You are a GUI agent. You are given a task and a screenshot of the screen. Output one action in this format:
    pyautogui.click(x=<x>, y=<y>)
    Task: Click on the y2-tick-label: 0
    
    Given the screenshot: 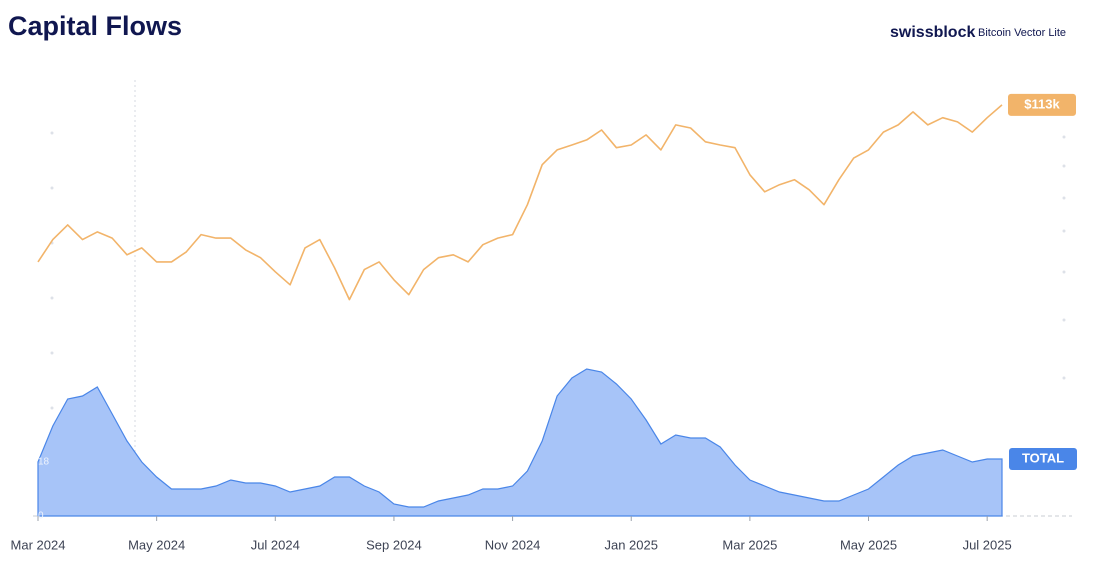 What is the action you would take?
    pyautogui.click(x=41, y=516)
    